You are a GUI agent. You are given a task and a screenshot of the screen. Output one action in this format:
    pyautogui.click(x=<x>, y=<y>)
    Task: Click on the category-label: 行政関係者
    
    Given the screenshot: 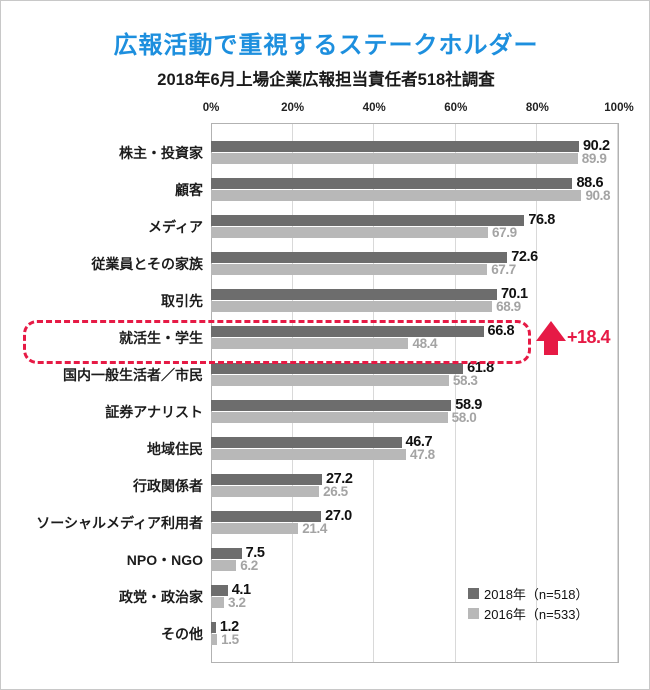 What is the action you would take?
    pyautogui.click(x=168, y=485)
    